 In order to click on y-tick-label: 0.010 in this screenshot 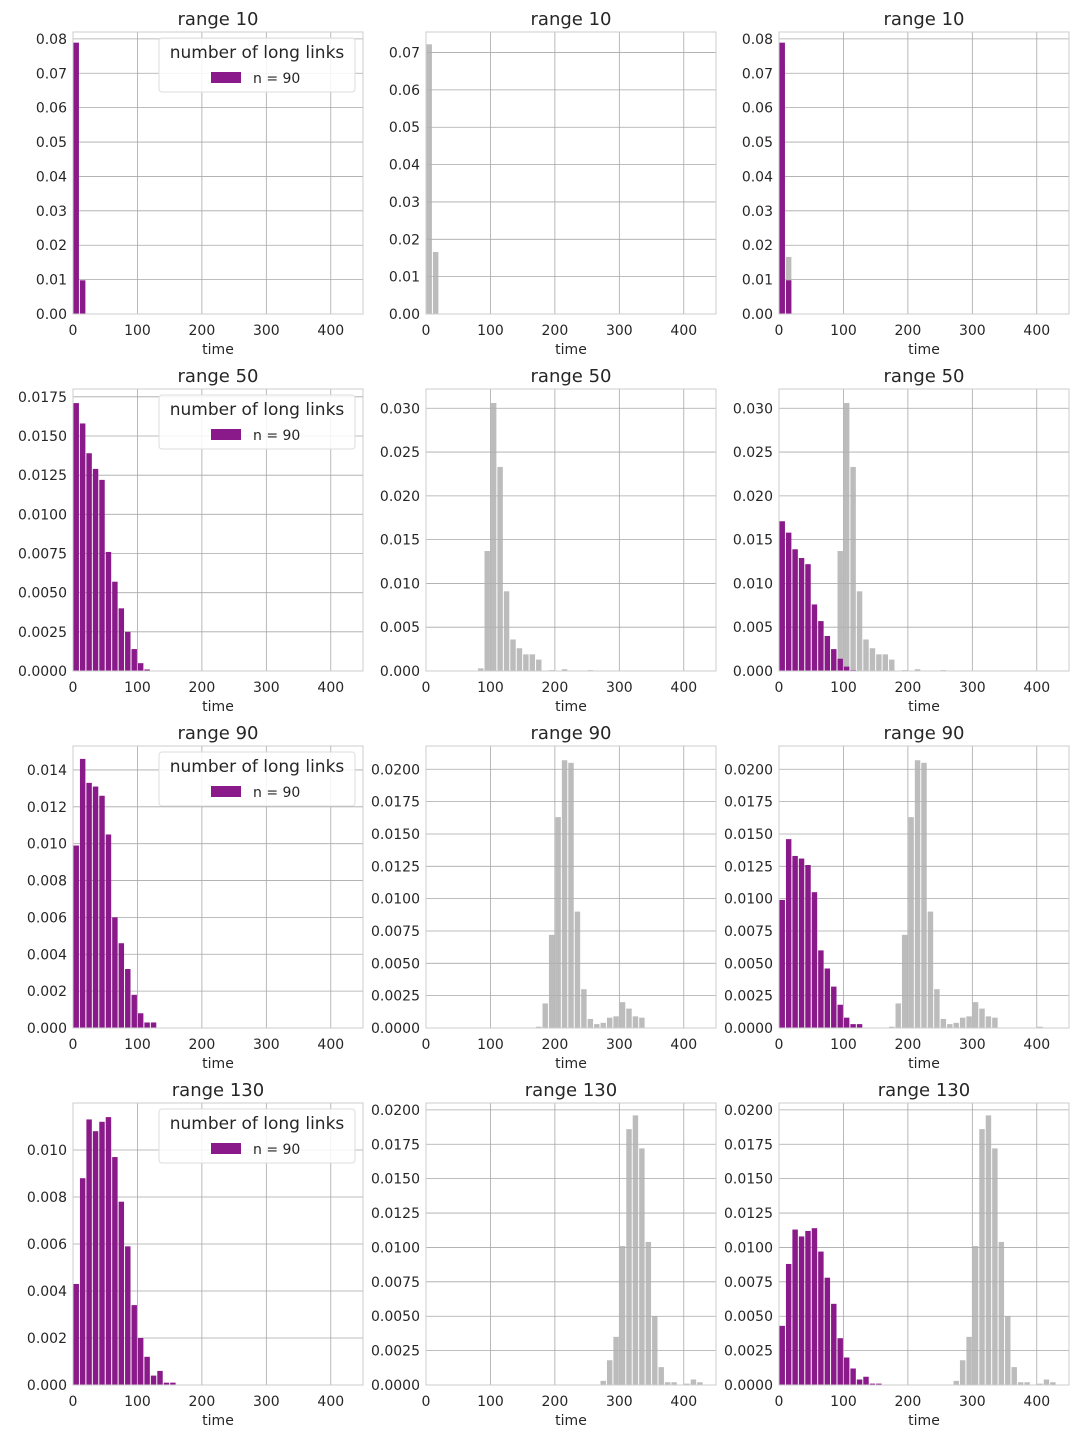, I will do `click(400, 584)`.